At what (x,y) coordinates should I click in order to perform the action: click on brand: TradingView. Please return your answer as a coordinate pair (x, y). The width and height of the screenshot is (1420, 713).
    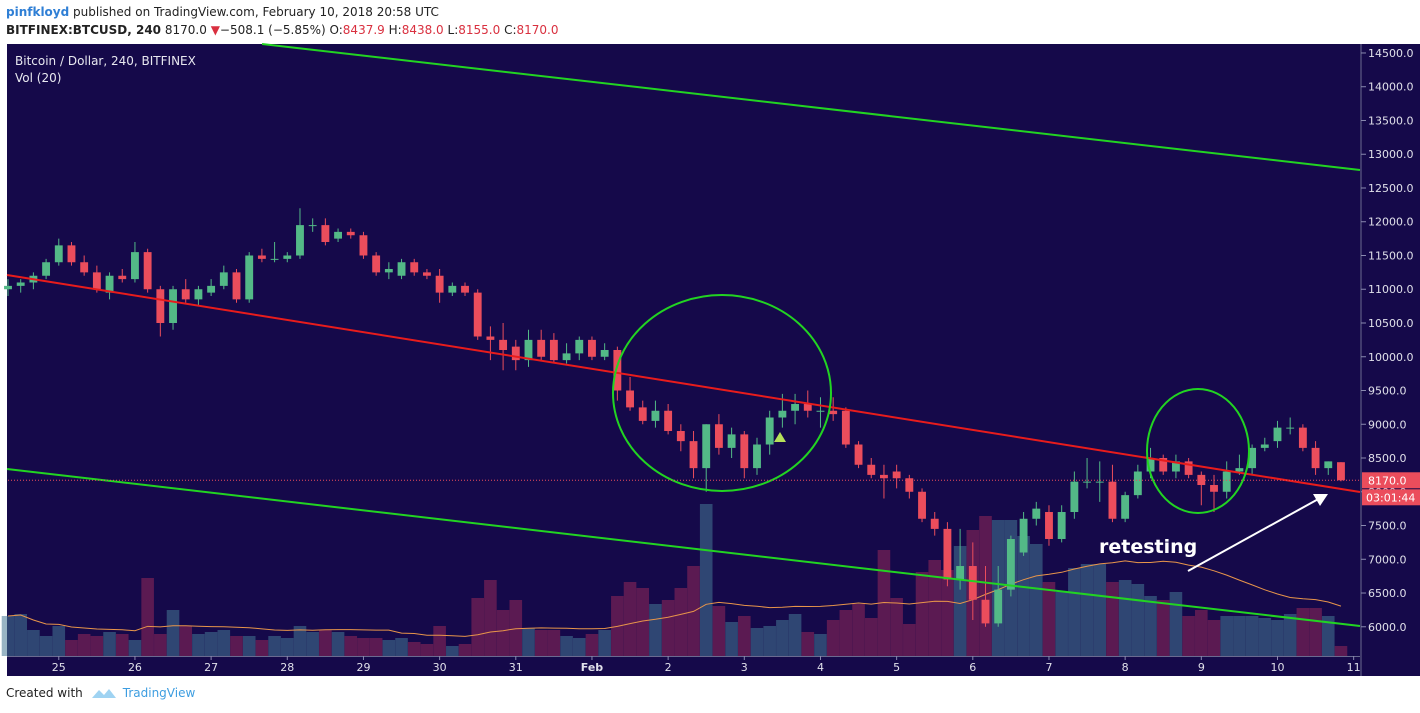
    Looking at the image, I should click on (159, 693).